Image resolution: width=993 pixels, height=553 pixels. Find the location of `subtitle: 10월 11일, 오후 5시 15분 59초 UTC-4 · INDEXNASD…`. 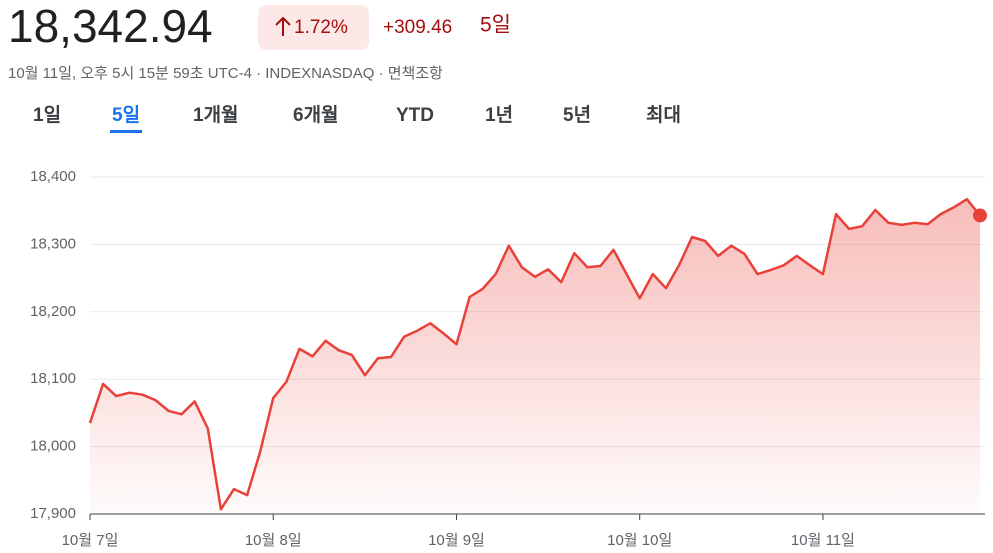

subtitle: 10월 11일, 오후 5시 15분 59초 UTC-4 · INDEXNASD… is located at coordinates (225, 73).